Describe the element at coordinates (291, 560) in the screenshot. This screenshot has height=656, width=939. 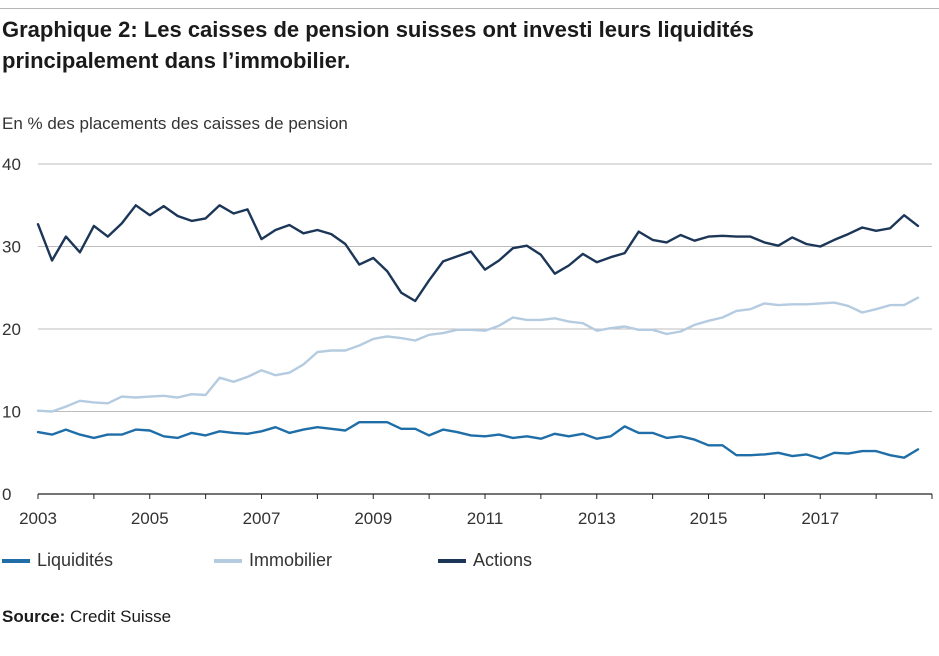
I see `legend-label-immobilier: Immobilier` at that location.